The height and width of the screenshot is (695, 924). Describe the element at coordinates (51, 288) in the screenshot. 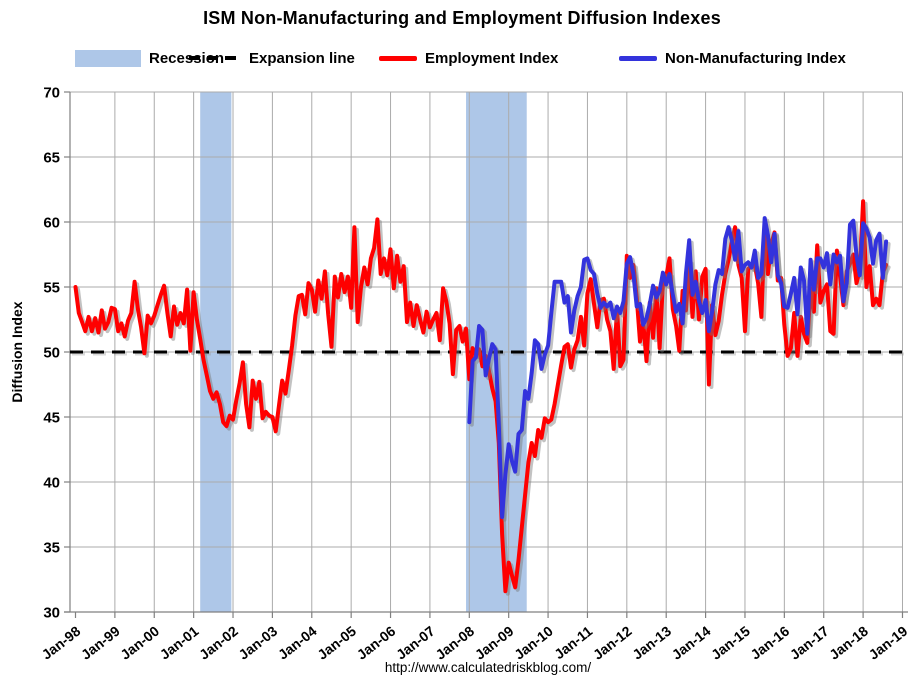

I see `y-tick-label: 55` at that location.